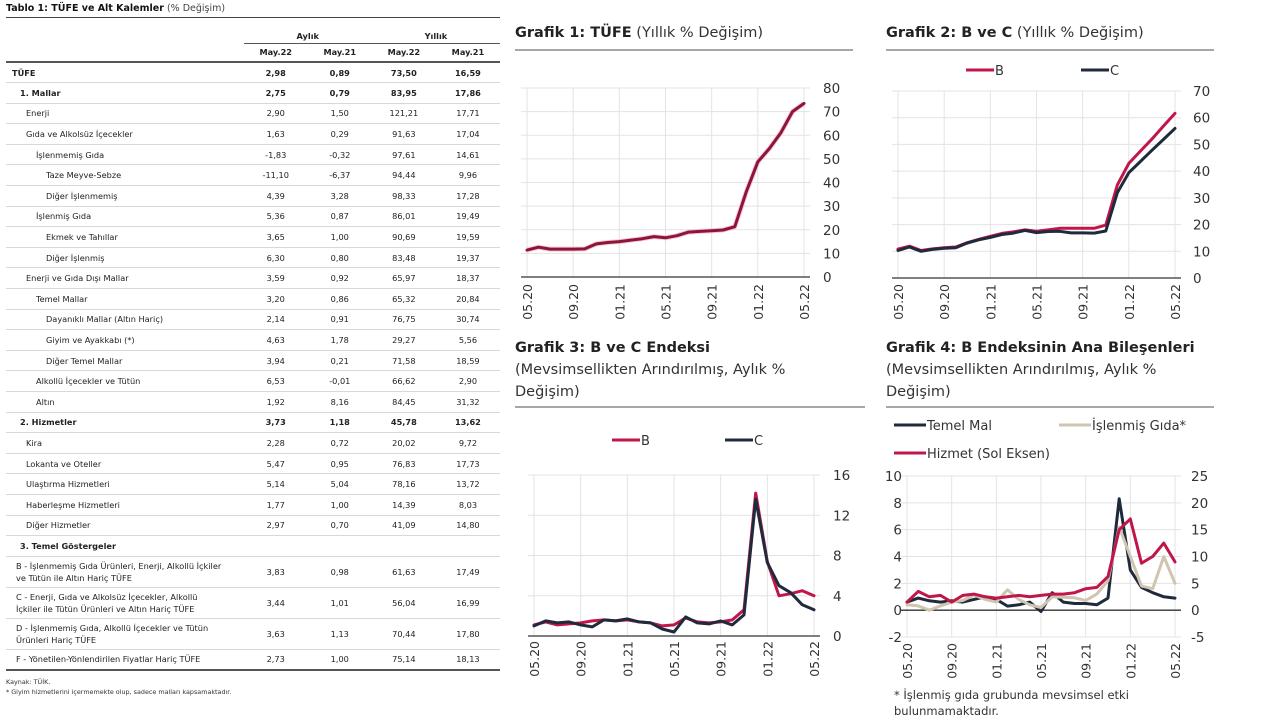 The height and width of the screenshot is (720, 1280). Describe the element at coordinates (339, 526) in the screenshot. I see `cell-value: 0,70` at that location.